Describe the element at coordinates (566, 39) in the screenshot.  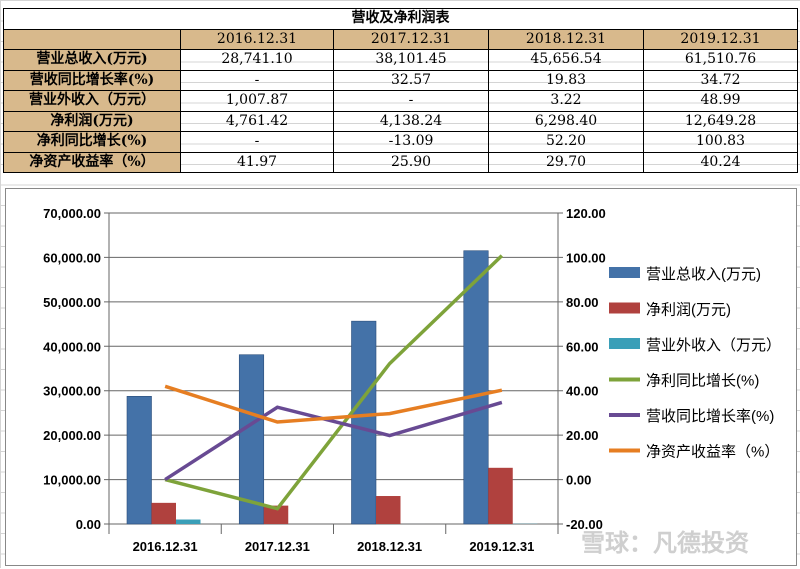
I see `header-cell: 2018.12.31` at that location.